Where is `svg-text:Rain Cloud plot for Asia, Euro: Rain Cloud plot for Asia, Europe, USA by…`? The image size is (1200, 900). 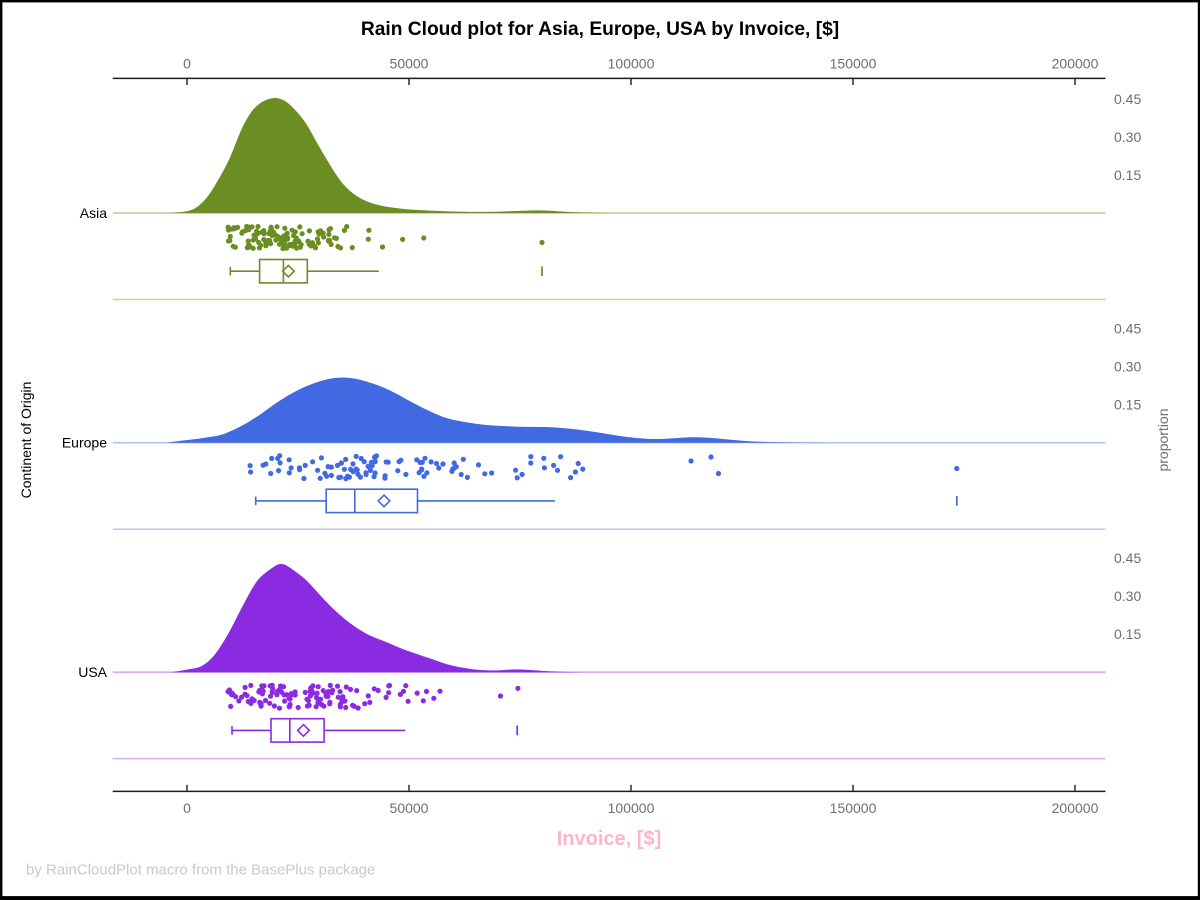 svg-text:Rain Cloud plot for Asia, Euro: Rain Cloud plot for Asia, Europe, USA by… is located at coordinates (600, 29).